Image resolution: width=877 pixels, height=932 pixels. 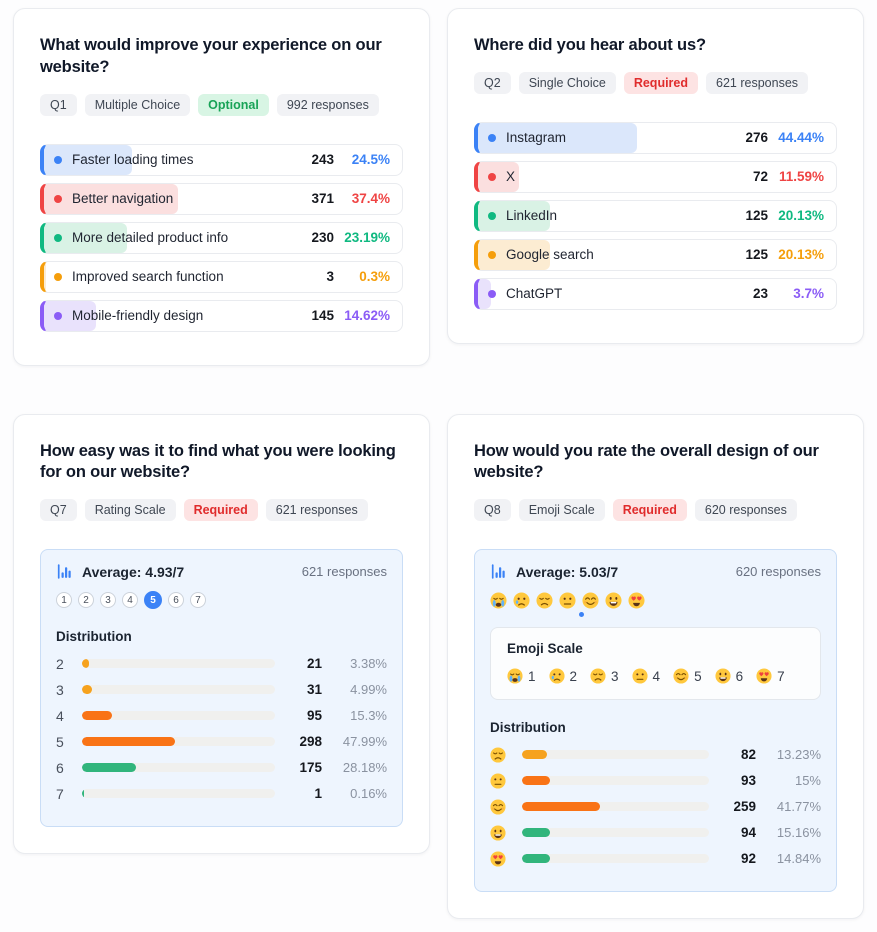 I want to click on option-row: X 72 11.59%, so click(x=655, y=176).